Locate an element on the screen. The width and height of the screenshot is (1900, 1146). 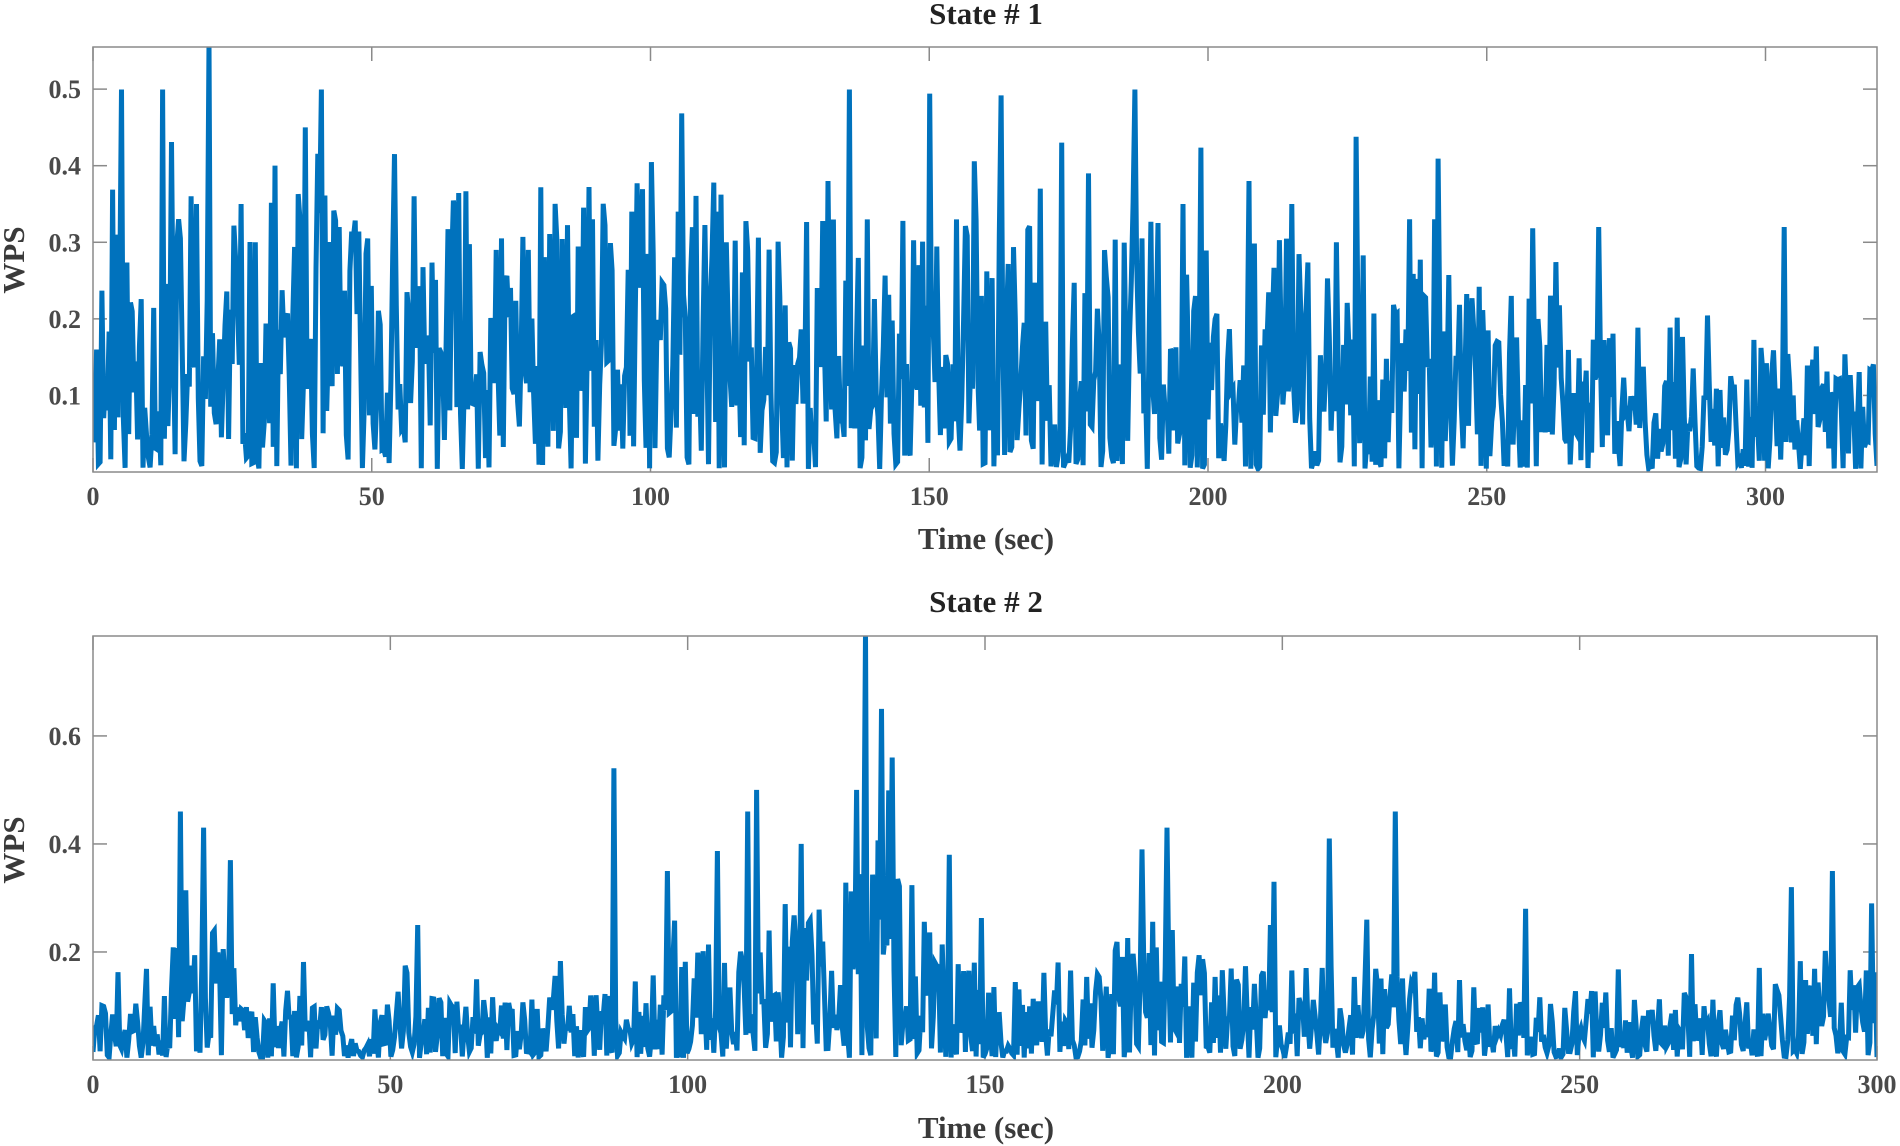
y-tick-label: 0.1 is located at coordinates (65, 395).